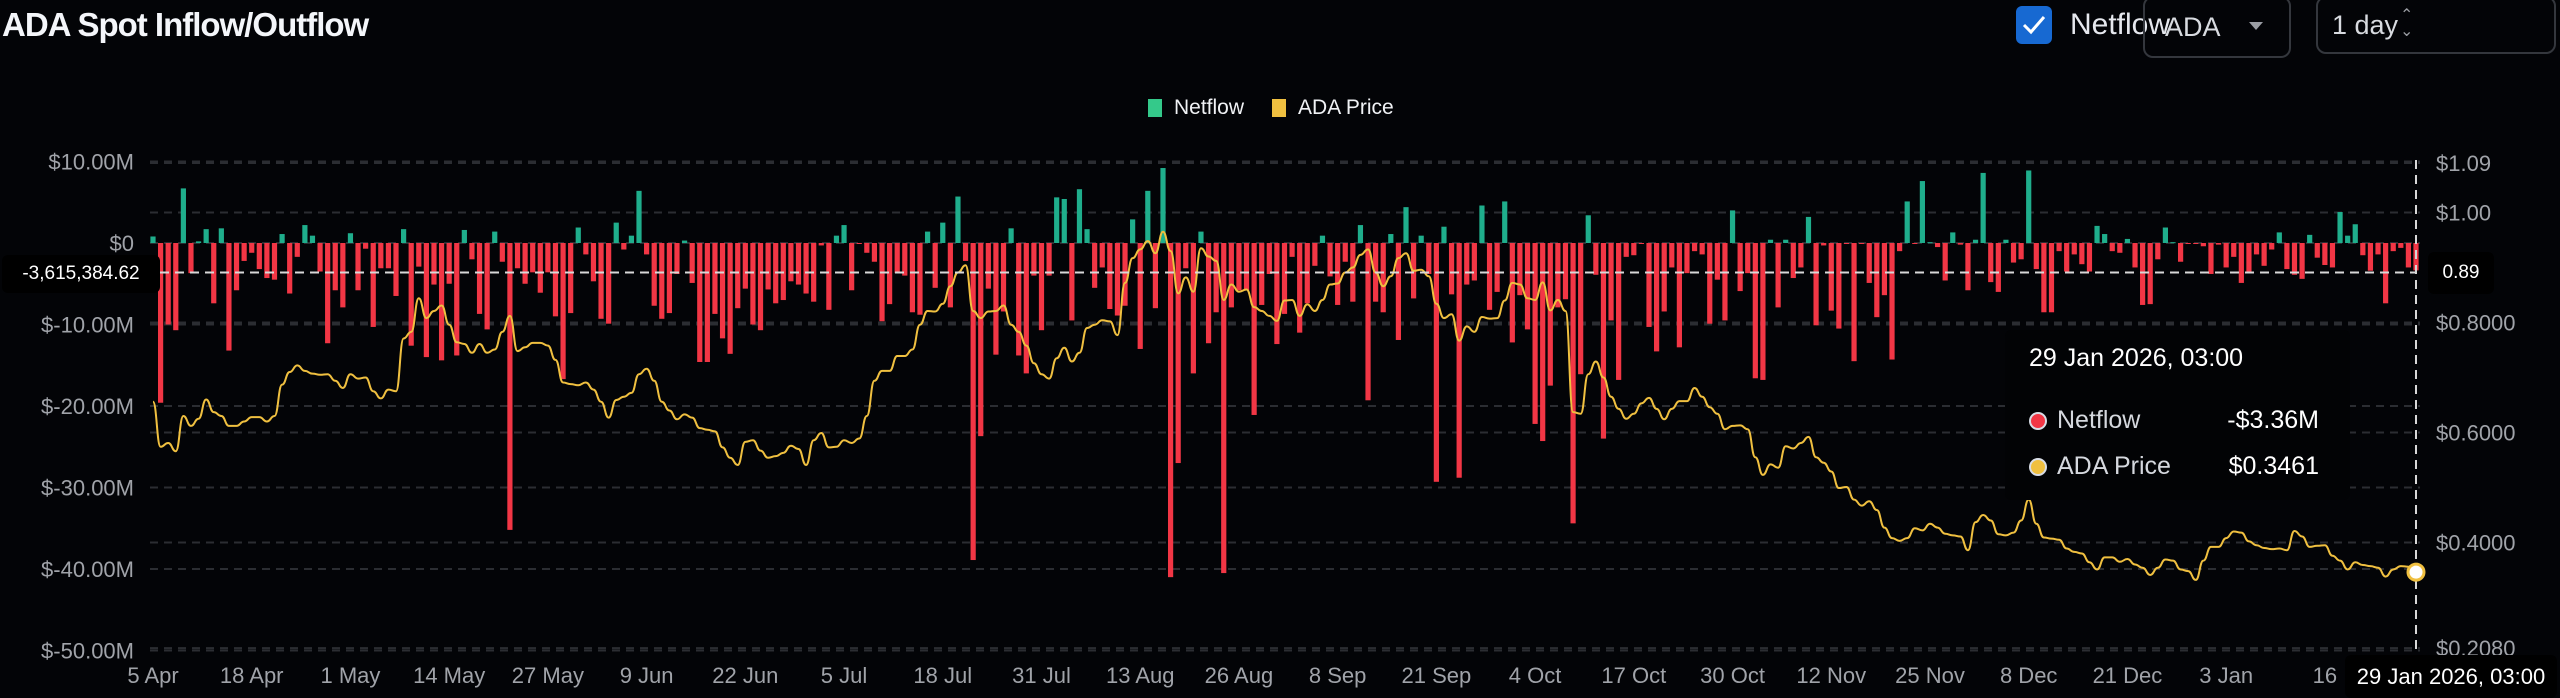 The image size is (2560, 698). What do you see at coordinates (2463, 163) in the screenshot?
I see `y-right-tick-label: $1.09` at bounding box center [2463, 163].